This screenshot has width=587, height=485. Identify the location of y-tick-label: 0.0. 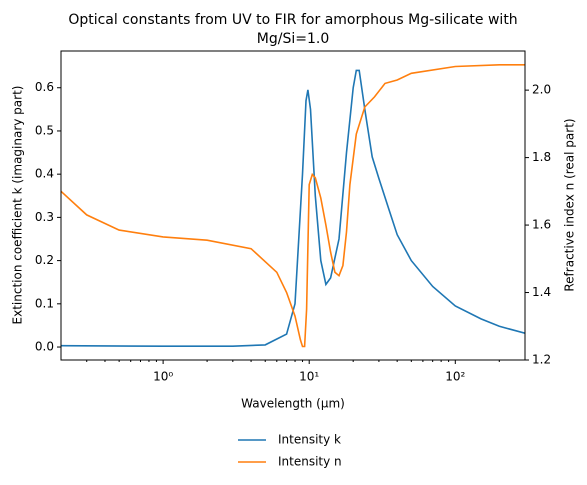
(44, 347).